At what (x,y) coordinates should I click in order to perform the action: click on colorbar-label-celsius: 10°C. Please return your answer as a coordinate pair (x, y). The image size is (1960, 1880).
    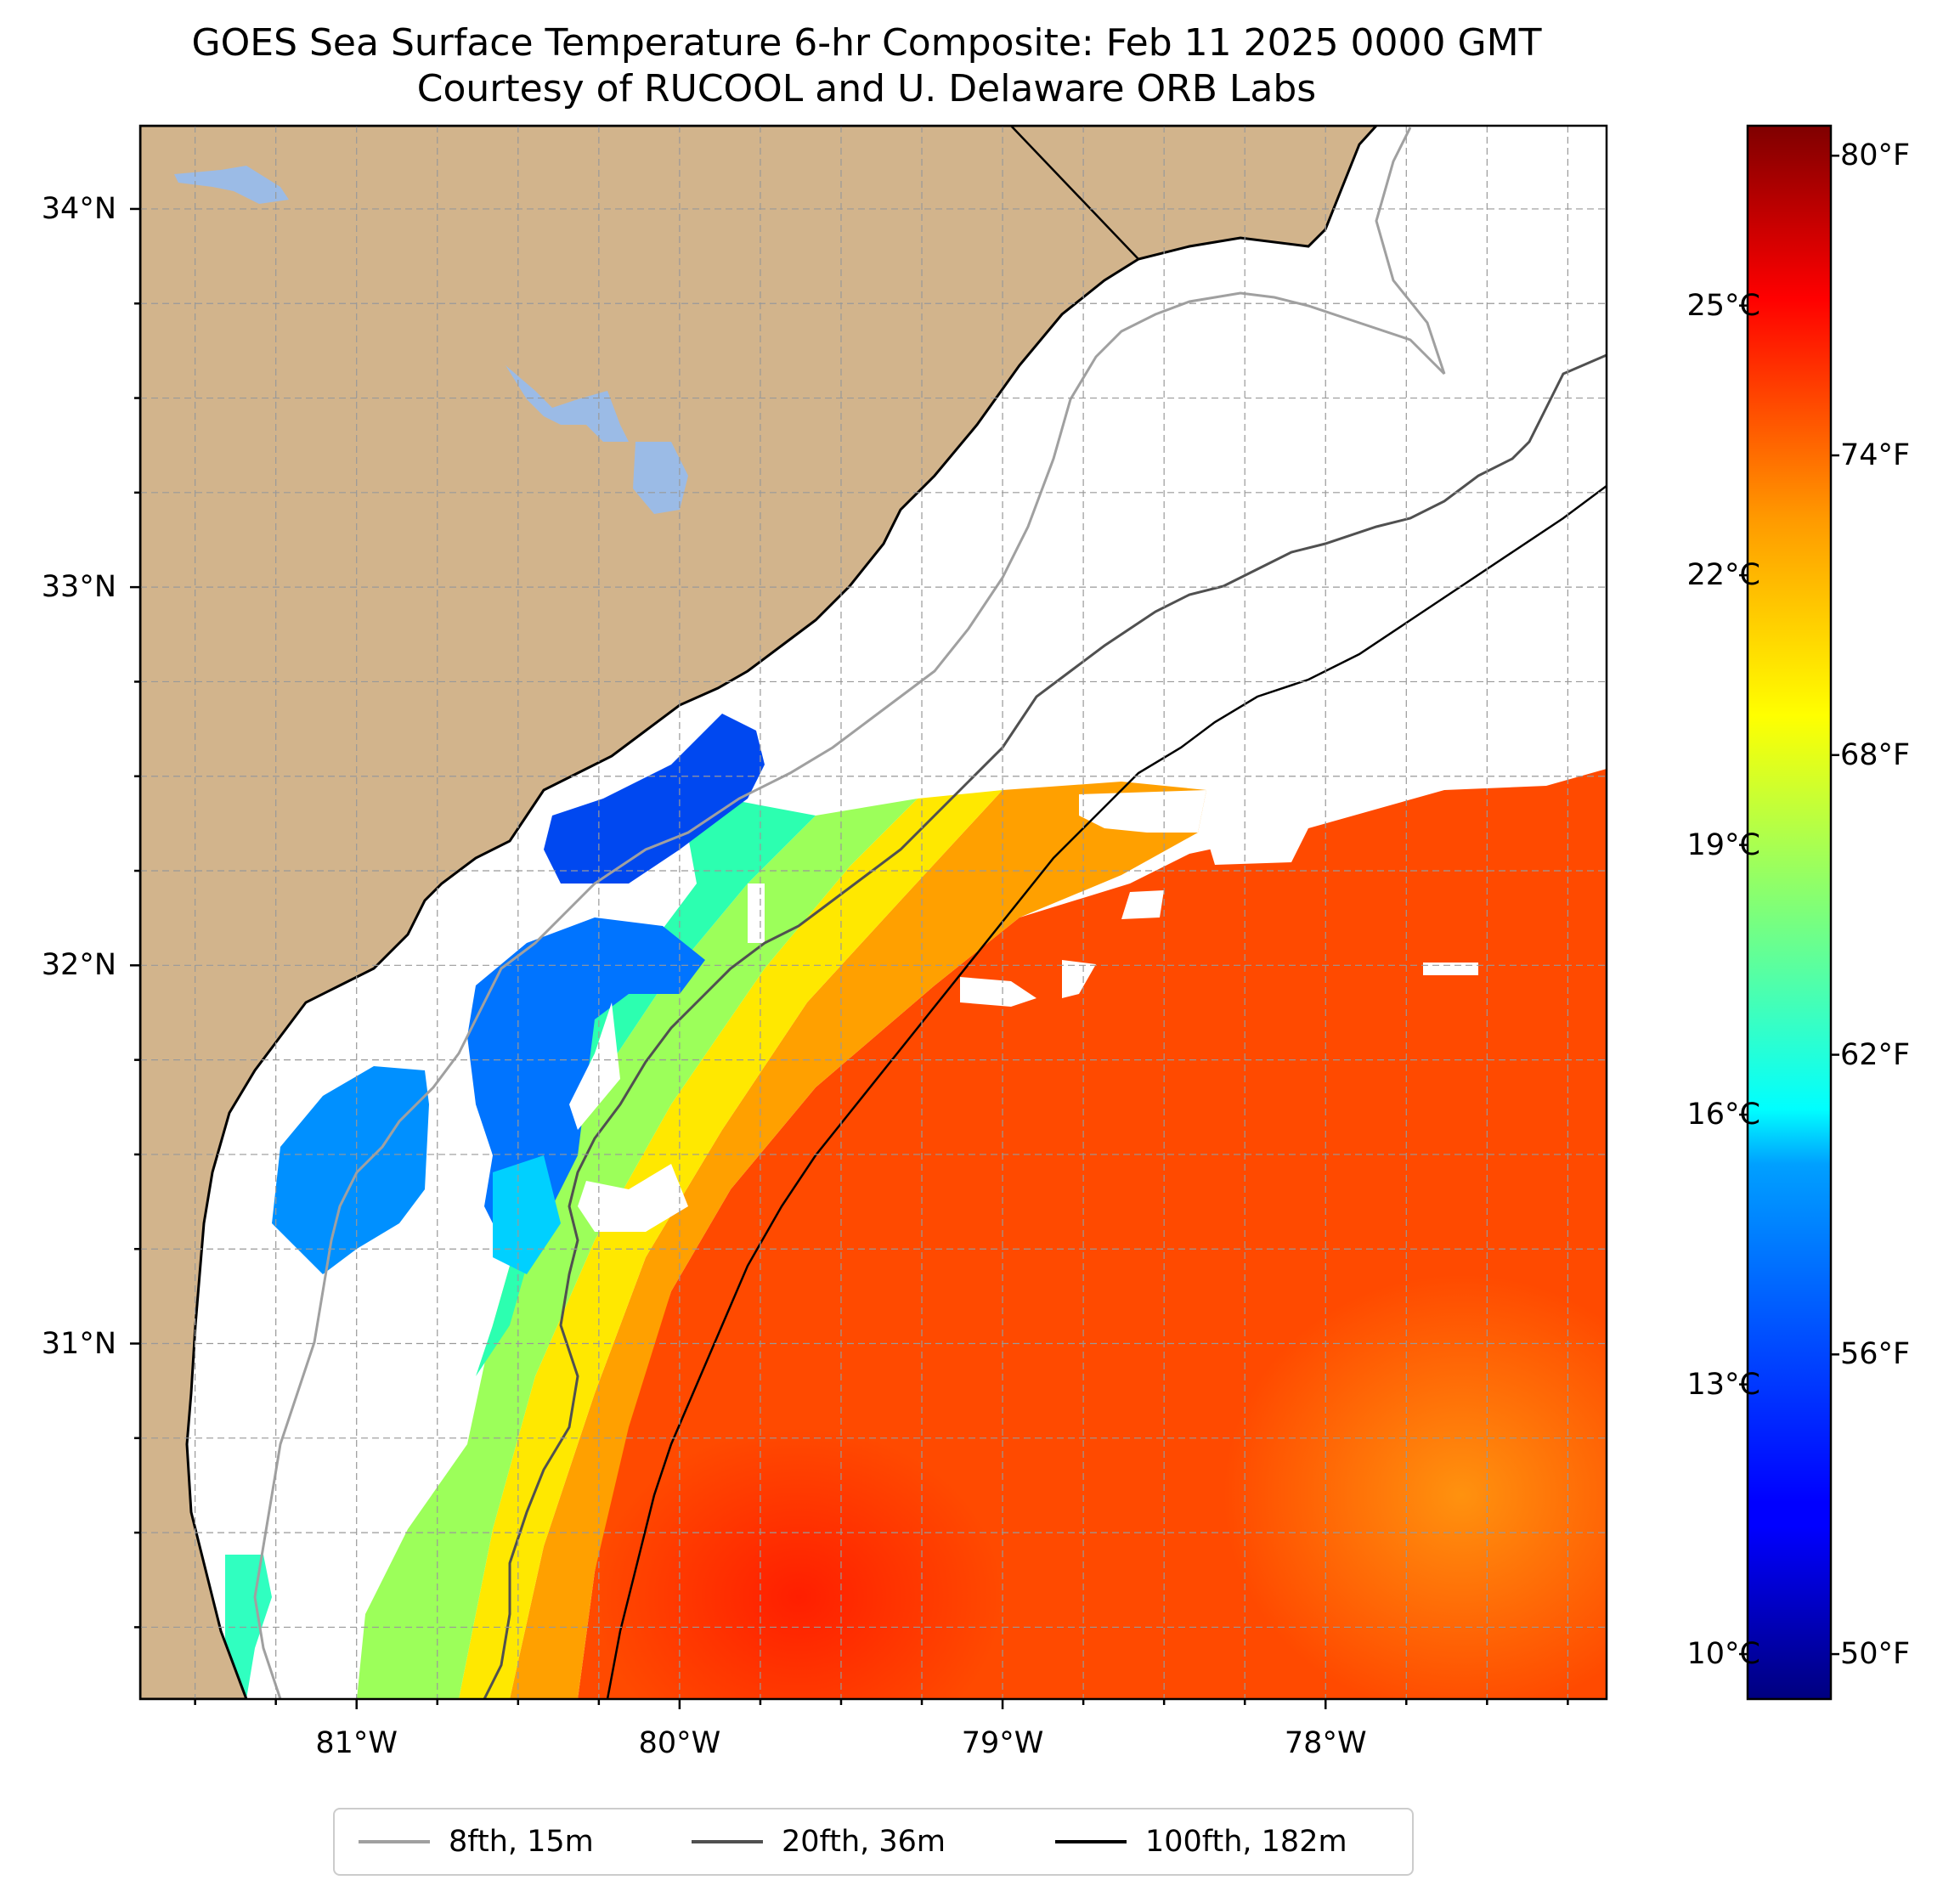
    Looking at the image, I should click on (1723, 1655).